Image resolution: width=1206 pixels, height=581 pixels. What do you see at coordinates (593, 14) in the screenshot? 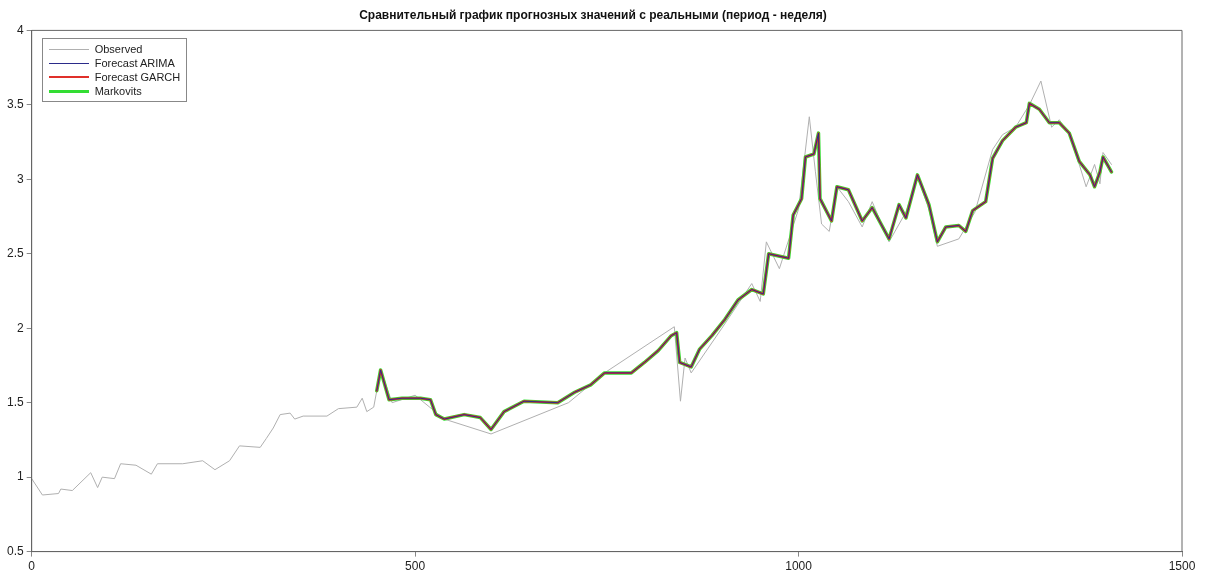
I see `chart-title: Сравнительный график прогнозных значений с реальными (период - неделя)` at bounding box center [593, 14].